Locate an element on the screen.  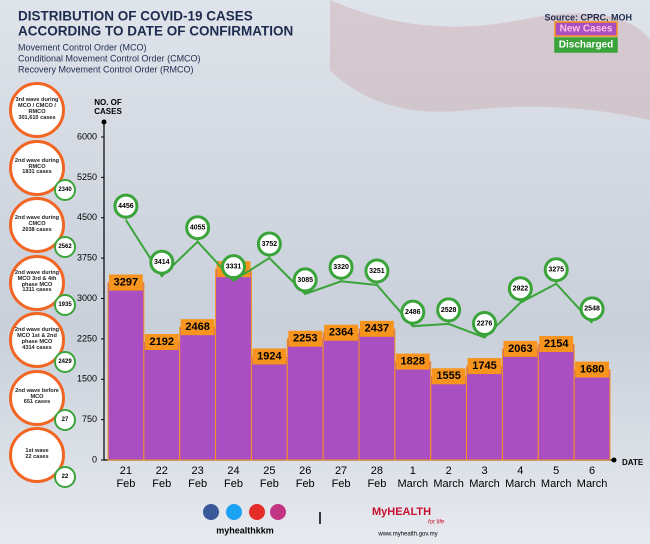
x-axis-label: DATE is located at coordinates (633, 462).